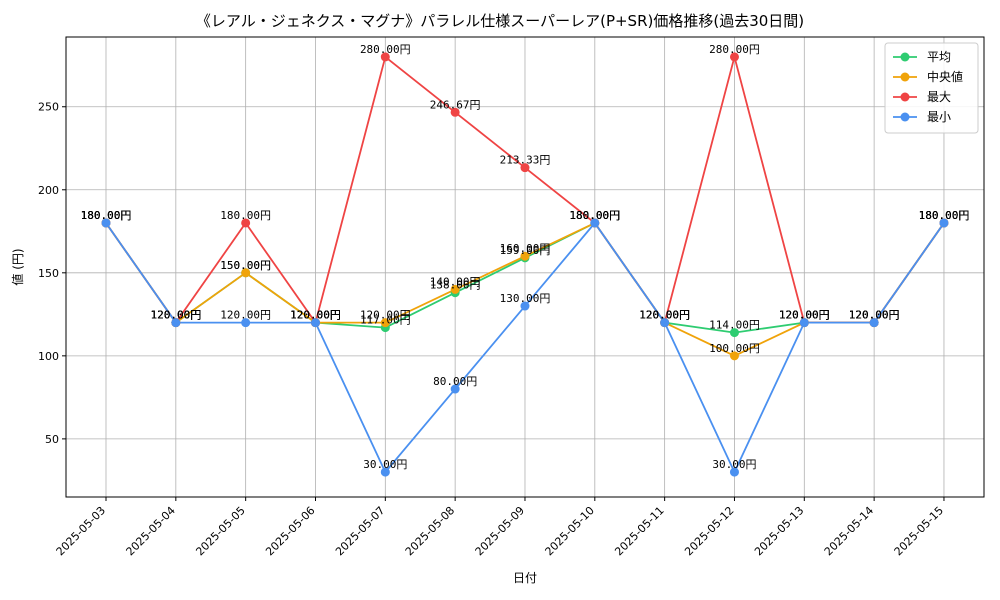 The width and height of the screenshot is (1000, 600). I want to click on x-tick-label: 2025-05-05, so click(220, 531).